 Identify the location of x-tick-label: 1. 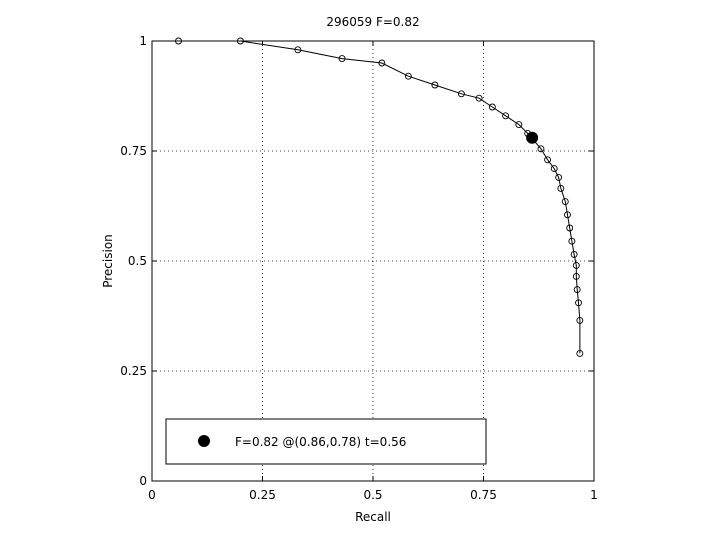
(594, 495).